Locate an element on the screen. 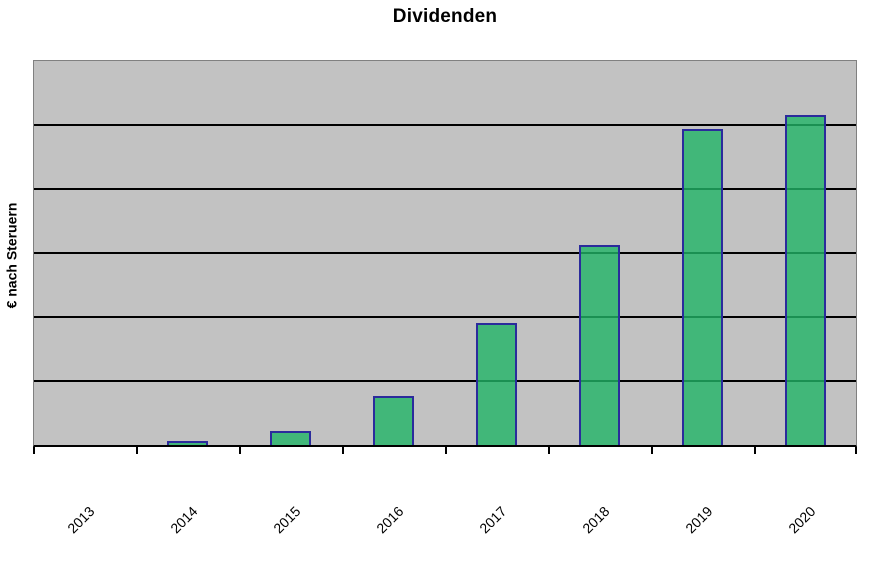 The height and width of the screenshot is (567, 869). x-axis-label-2015: 2015 is located at coordinates (287, 520).